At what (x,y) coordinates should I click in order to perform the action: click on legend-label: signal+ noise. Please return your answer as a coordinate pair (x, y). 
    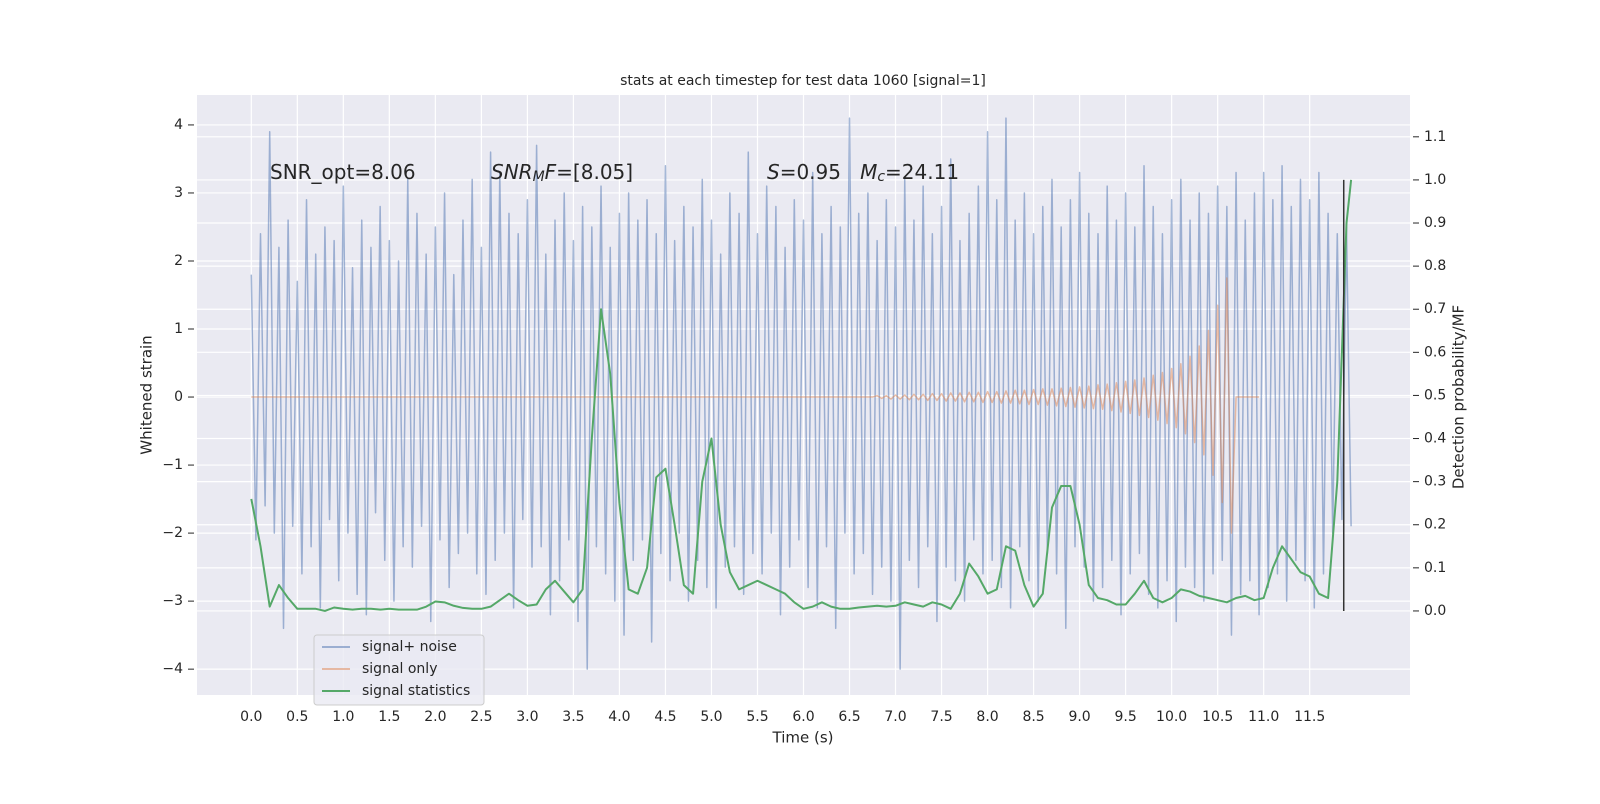
    Looking at the image, I should click on (409, 647).